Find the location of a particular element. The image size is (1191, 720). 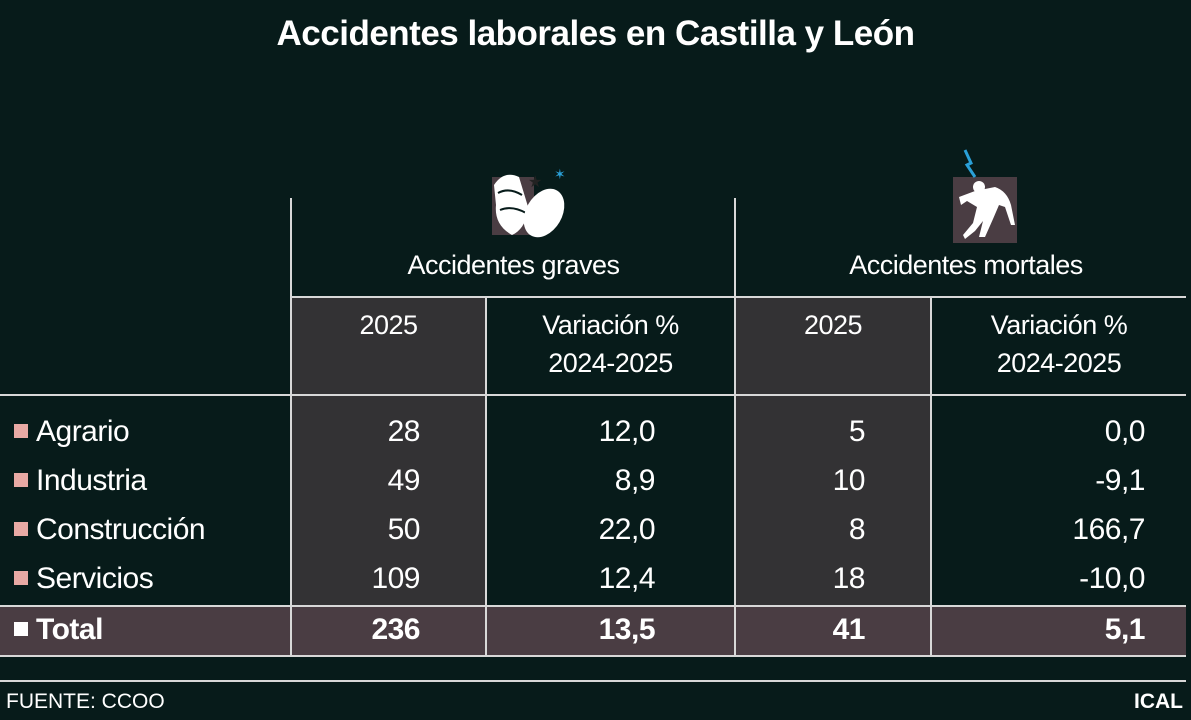

year-column-bg-graves is located at coordinates (388, 452).